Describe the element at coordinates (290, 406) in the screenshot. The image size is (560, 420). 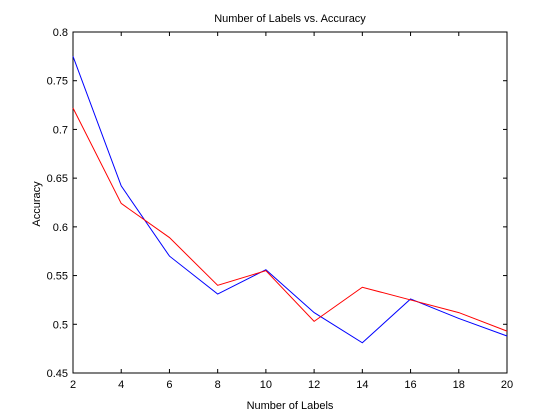
I see `x-axis-label: Number of Labels` at that location.